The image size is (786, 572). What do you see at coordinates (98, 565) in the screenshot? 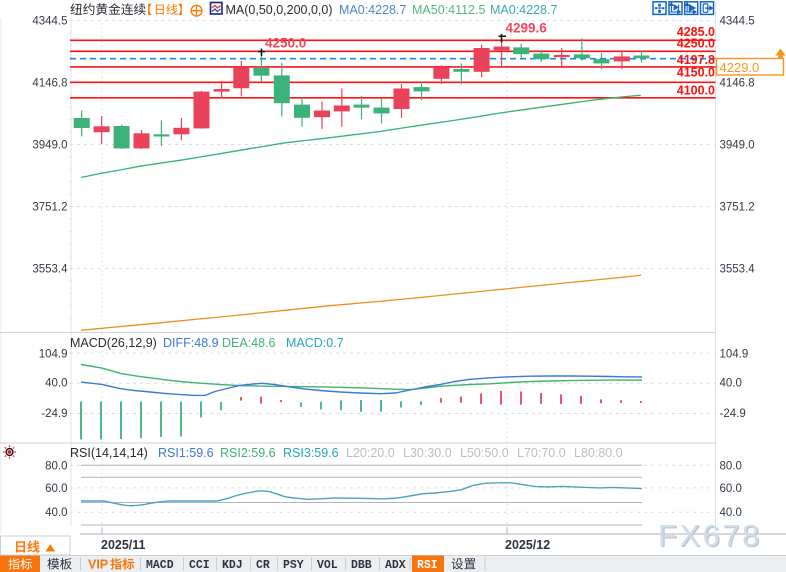
I see `svg-text: VIP` at bounding box center [98, 565].